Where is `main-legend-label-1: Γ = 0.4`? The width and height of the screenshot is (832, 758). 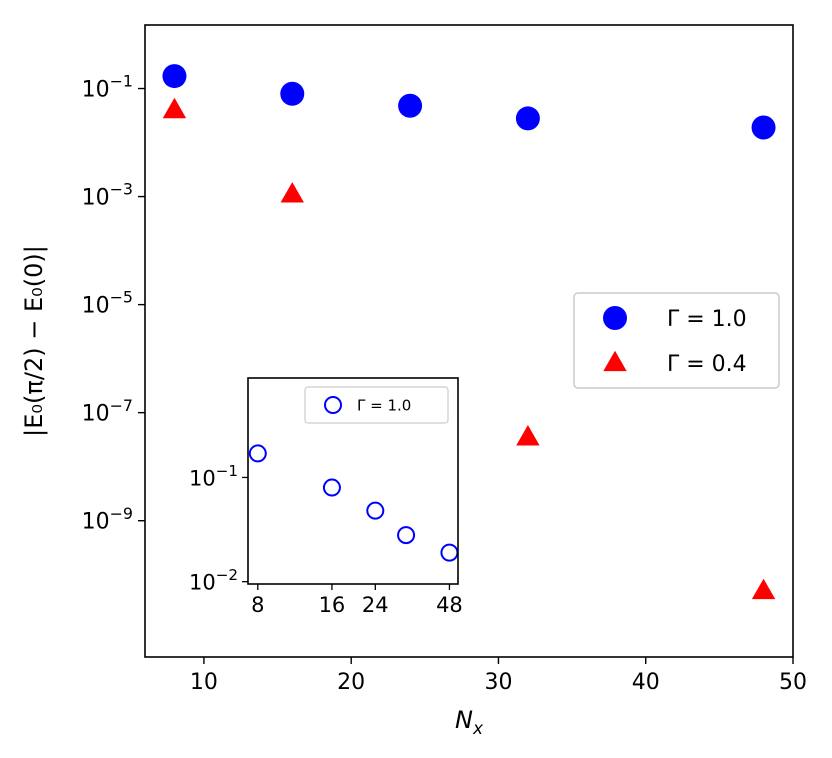
main-legend-label-1: Γ = 0.4 is located at coordinates (707, 364).